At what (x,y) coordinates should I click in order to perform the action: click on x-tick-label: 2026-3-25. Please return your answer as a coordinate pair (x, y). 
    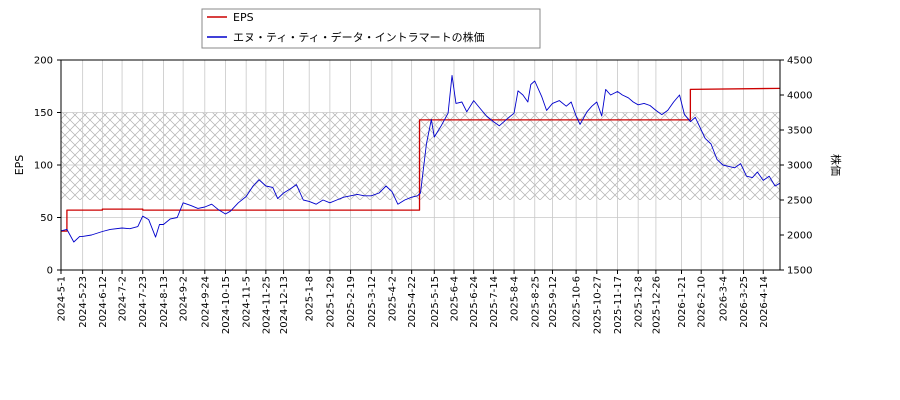
    Looking at the image, I should click on (744, 302).